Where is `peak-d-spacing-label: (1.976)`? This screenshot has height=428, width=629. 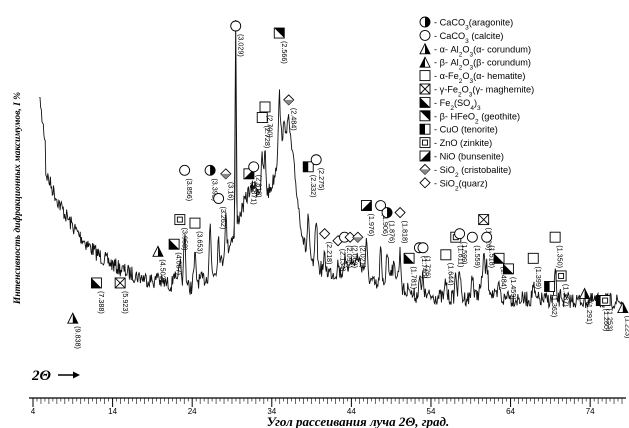
peak-d-spacing-label: (1.976) is located at coordinates (371, 225).